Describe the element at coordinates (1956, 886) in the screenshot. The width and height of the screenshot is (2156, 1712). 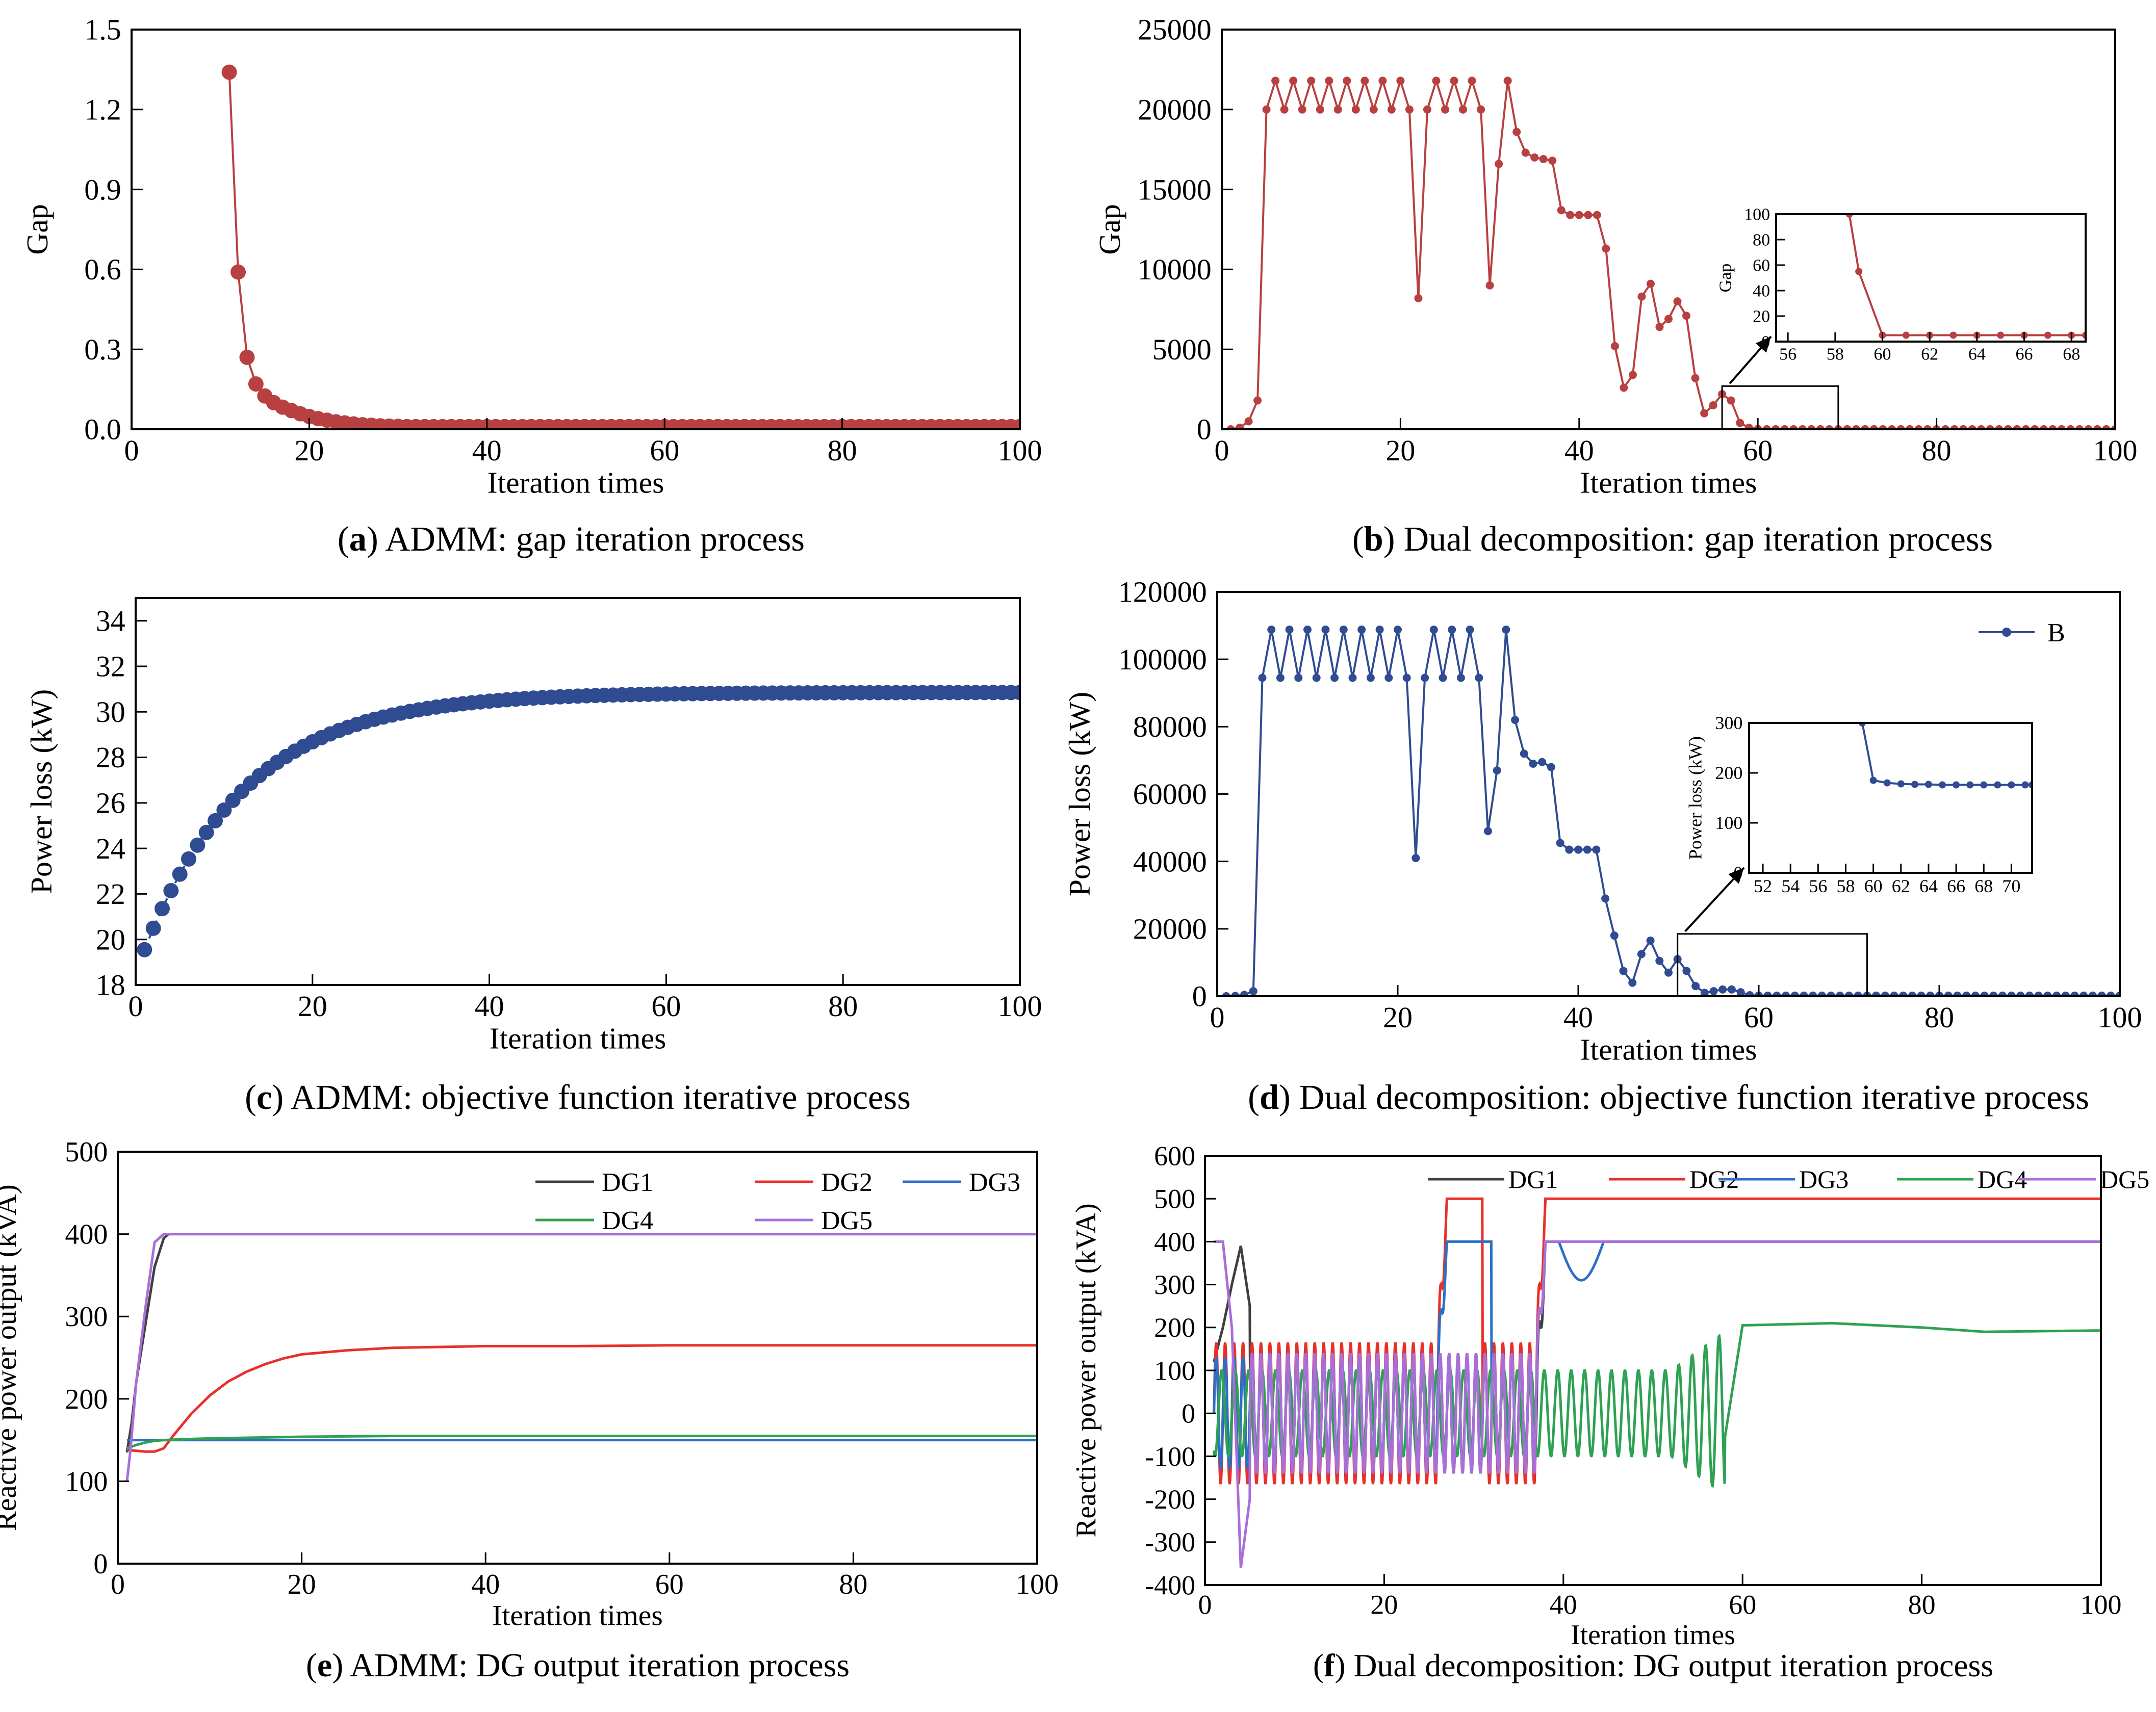
I see `inset-d-xtick-label: 66` at that location.